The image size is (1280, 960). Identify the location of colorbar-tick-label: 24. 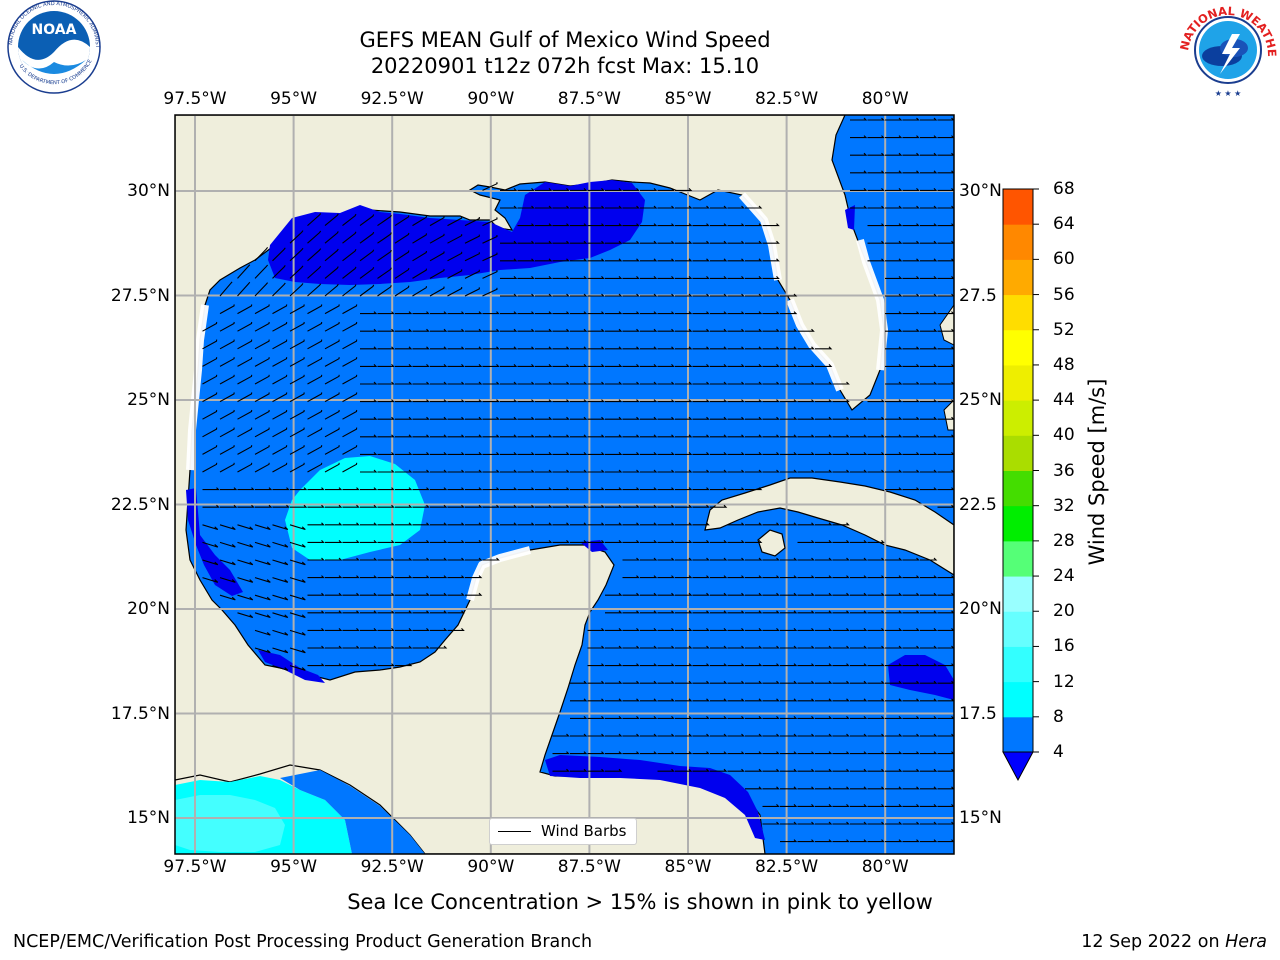
(1064, 576).